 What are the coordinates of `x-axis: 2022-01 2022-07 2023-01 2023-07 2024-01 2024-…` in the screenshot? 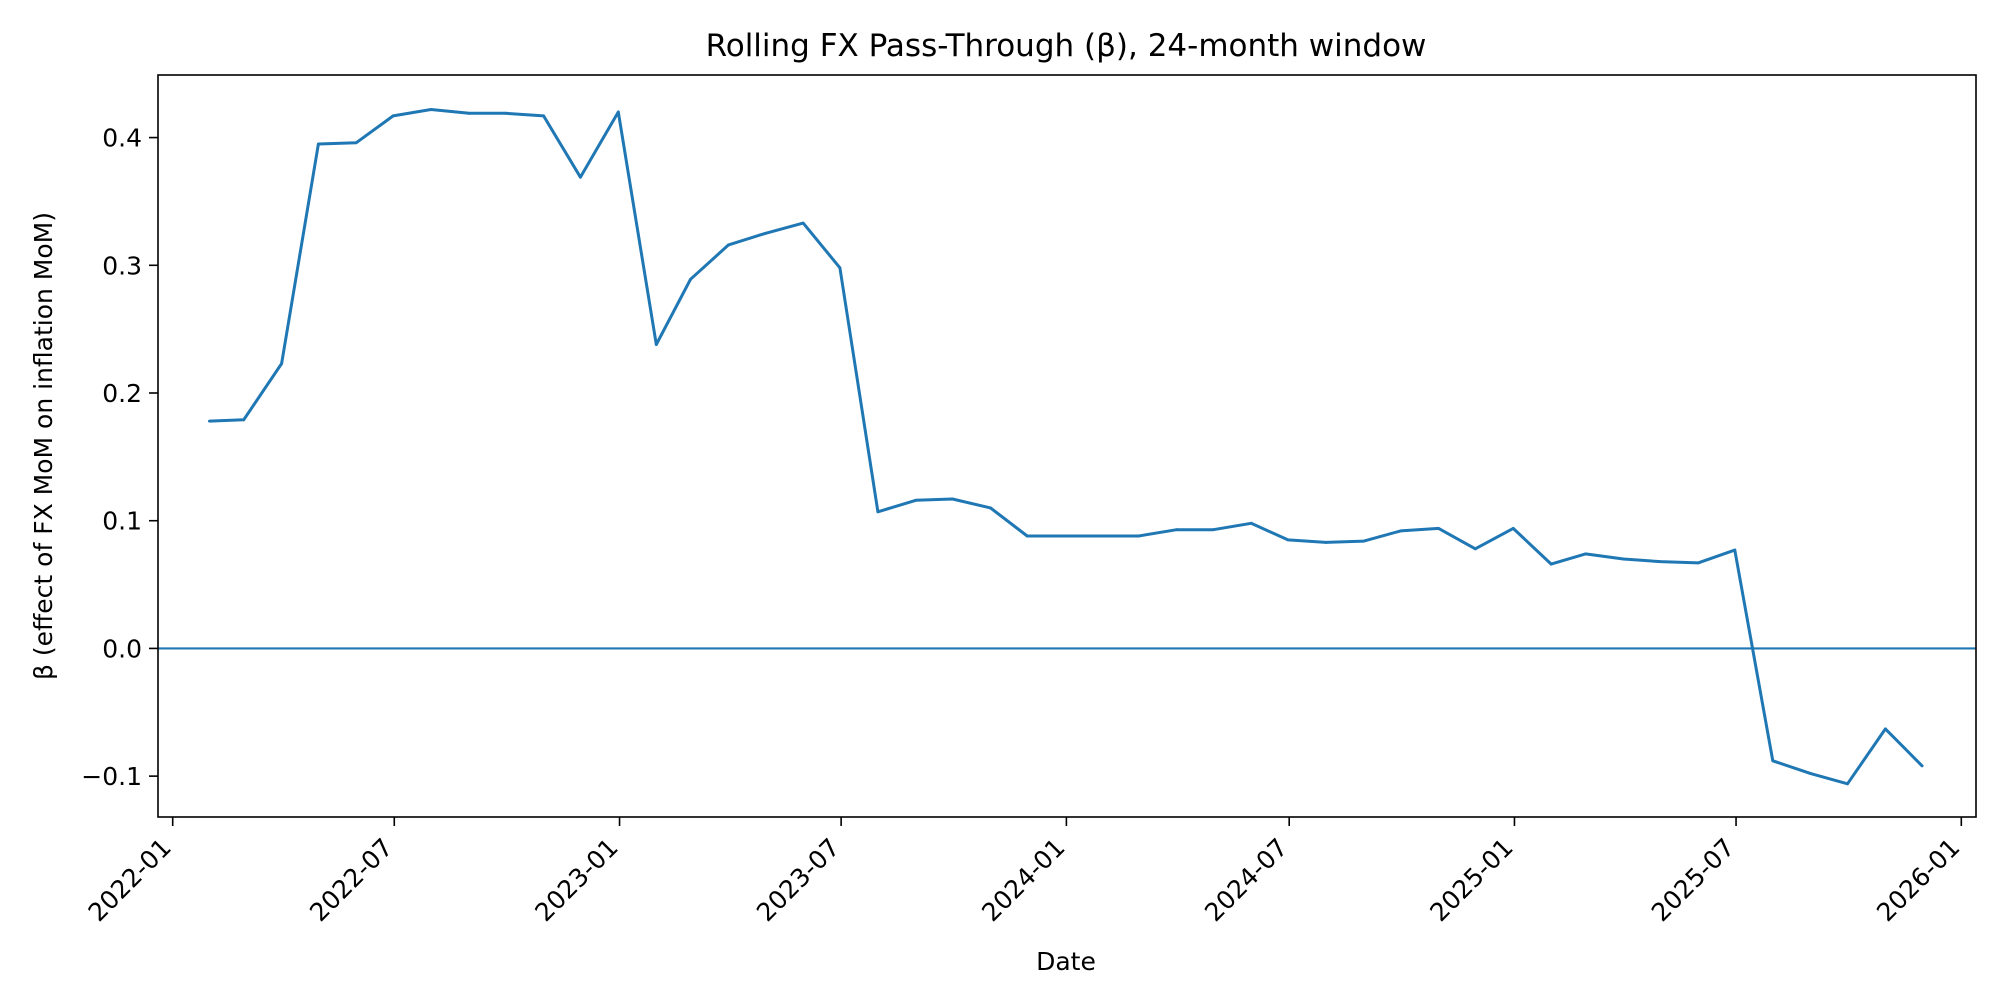 It's located at (1024, 872).